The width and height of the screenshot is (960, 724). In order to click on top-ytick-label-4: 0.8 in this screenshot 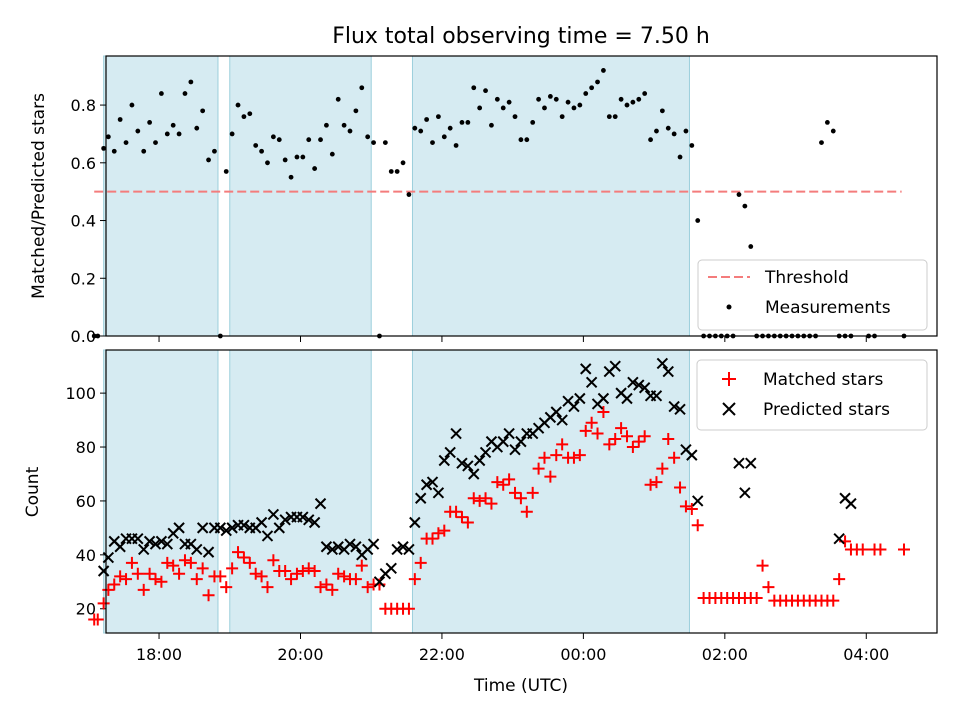, I will do `click(83, 105)`.